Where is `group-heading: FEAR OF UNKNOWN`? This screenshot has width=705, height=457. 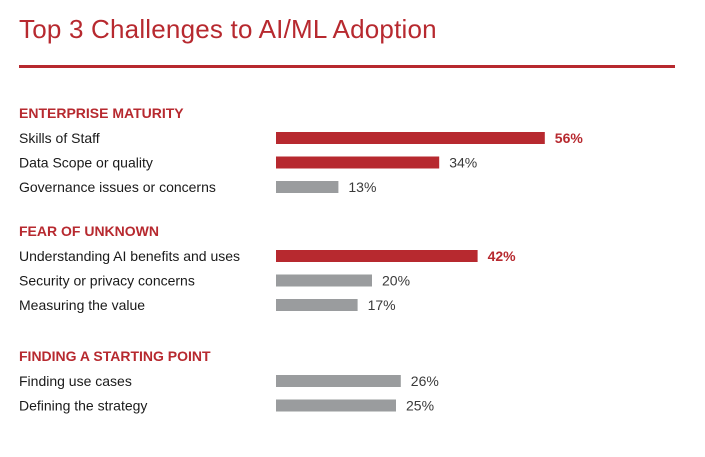 group-heading: FEAR OF UNKNOWN is located at coordinates (89, 231).